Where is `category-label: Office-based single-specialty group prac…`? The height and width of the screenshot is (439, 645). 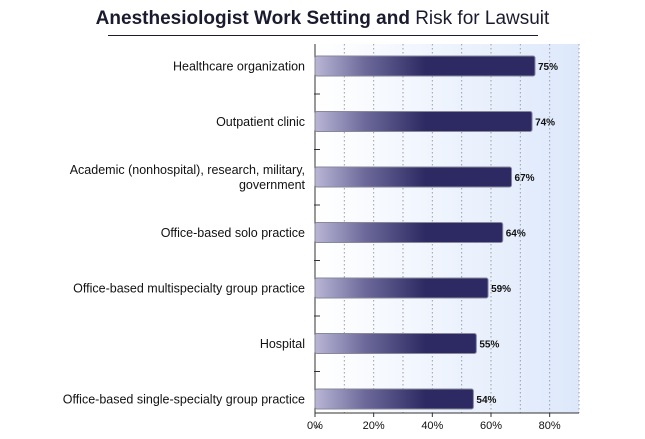
category-label: Office-based single-specialty group prac… is located at coordinates (184, 400).